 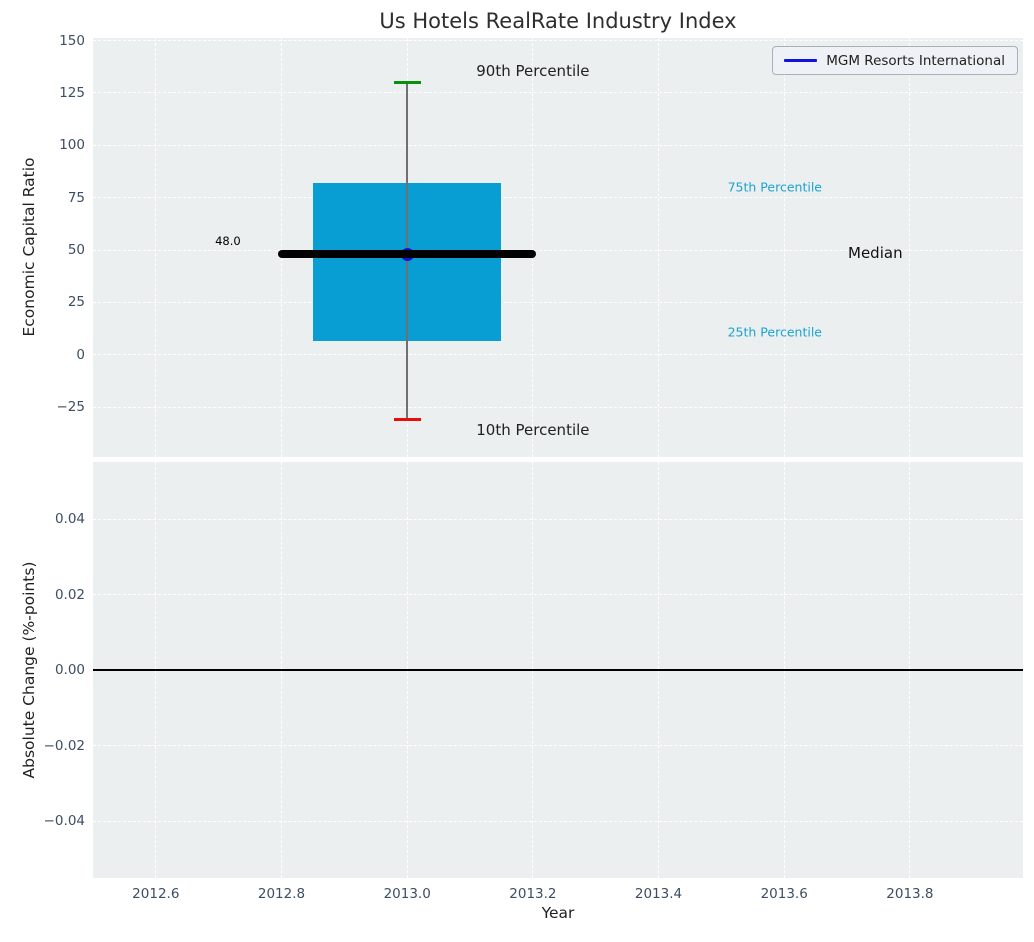 I want to click on annotation-25th-percentile: 25th Percentile, so click(x=774, y=332).